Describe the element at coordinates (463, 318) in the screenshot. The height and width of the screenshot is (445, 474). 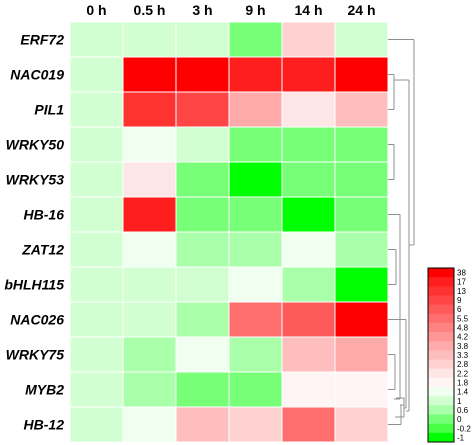
I see `legend-tick-label: 5.5` at that location.